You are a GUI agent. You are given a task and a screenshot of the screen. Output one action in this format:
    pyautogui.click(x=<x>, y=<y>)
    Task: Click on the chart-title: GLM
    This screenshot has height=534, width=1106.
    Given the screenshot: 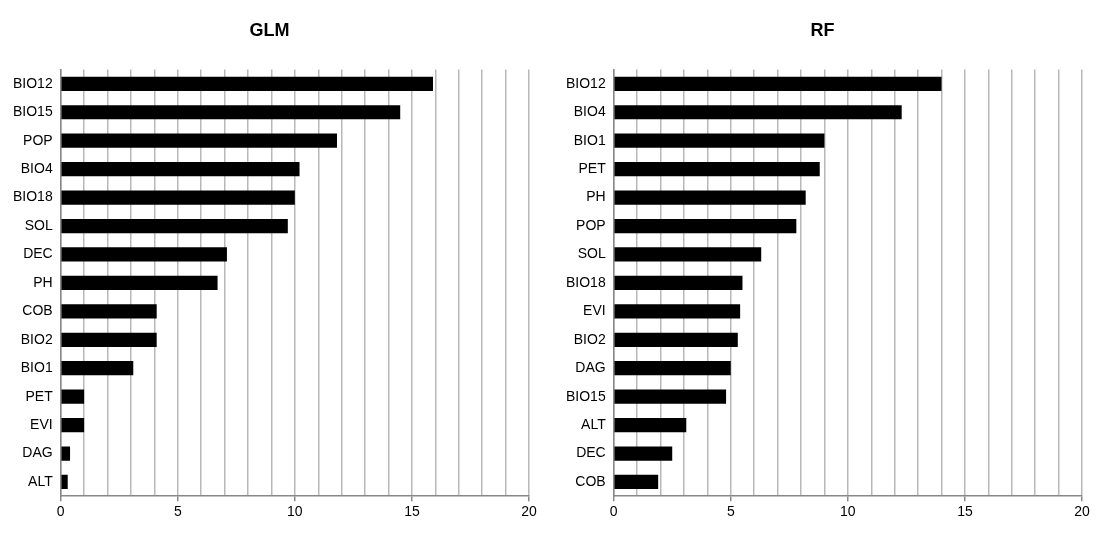 What is the action you would take?
    pyautogui.click(x=269, y=29)
    